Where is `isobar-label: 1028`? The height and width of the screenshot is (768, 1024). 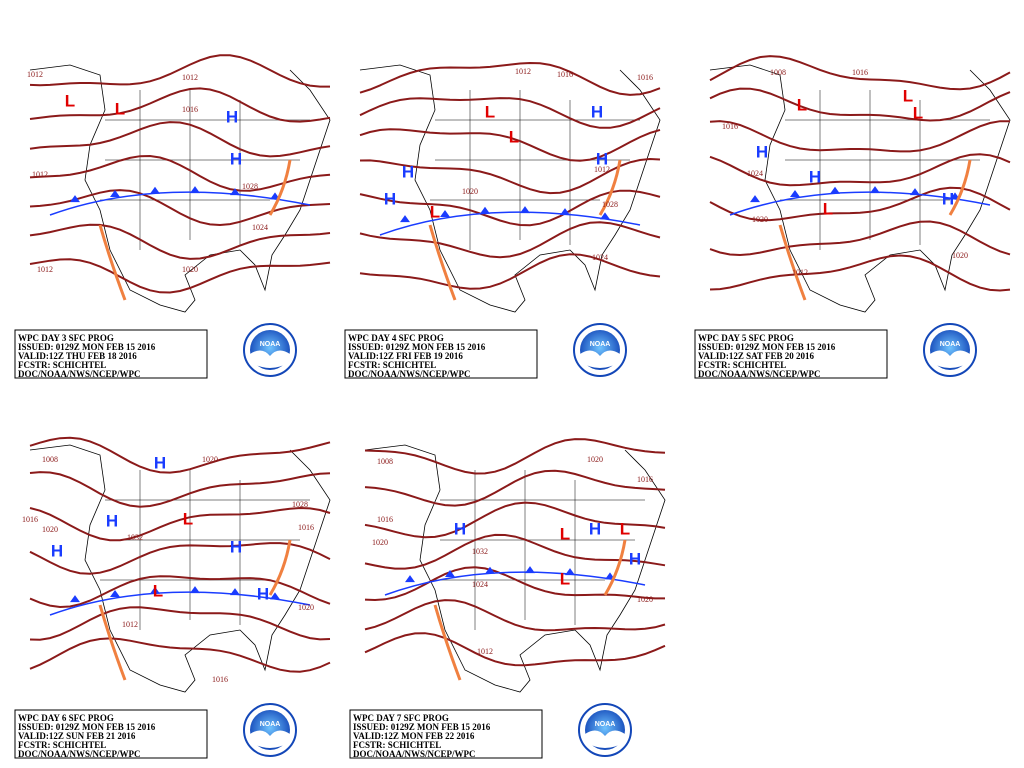
isobar-label: 1028 is located at coordinates (610, 204).